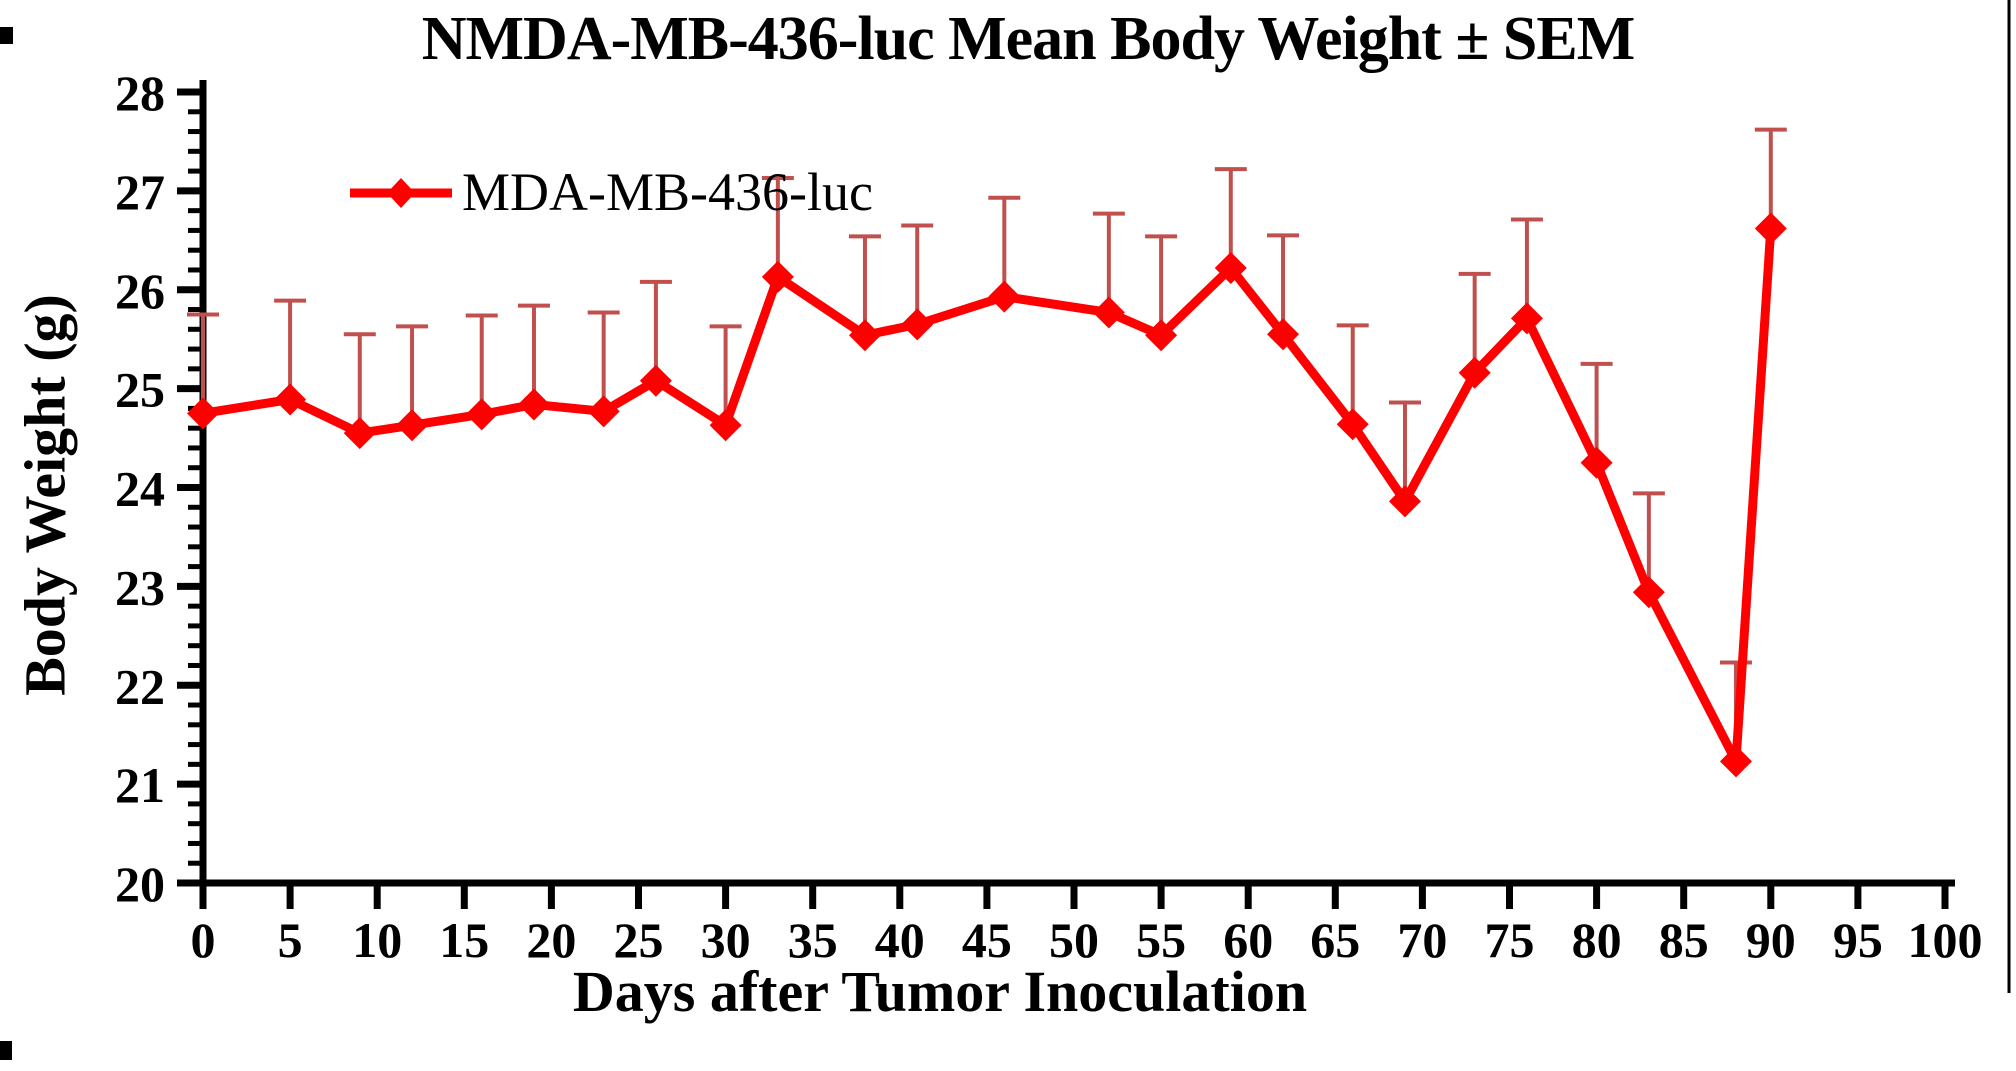 Image resolution: width=2016 pixels, height=1071 pixels. What do you see at coordinates (1028, 39) in the screenshot?
I see `chart-title: NMDA-MB-436-luc Mean Body Weight ± SEM` at bounding box center [1028, 39].